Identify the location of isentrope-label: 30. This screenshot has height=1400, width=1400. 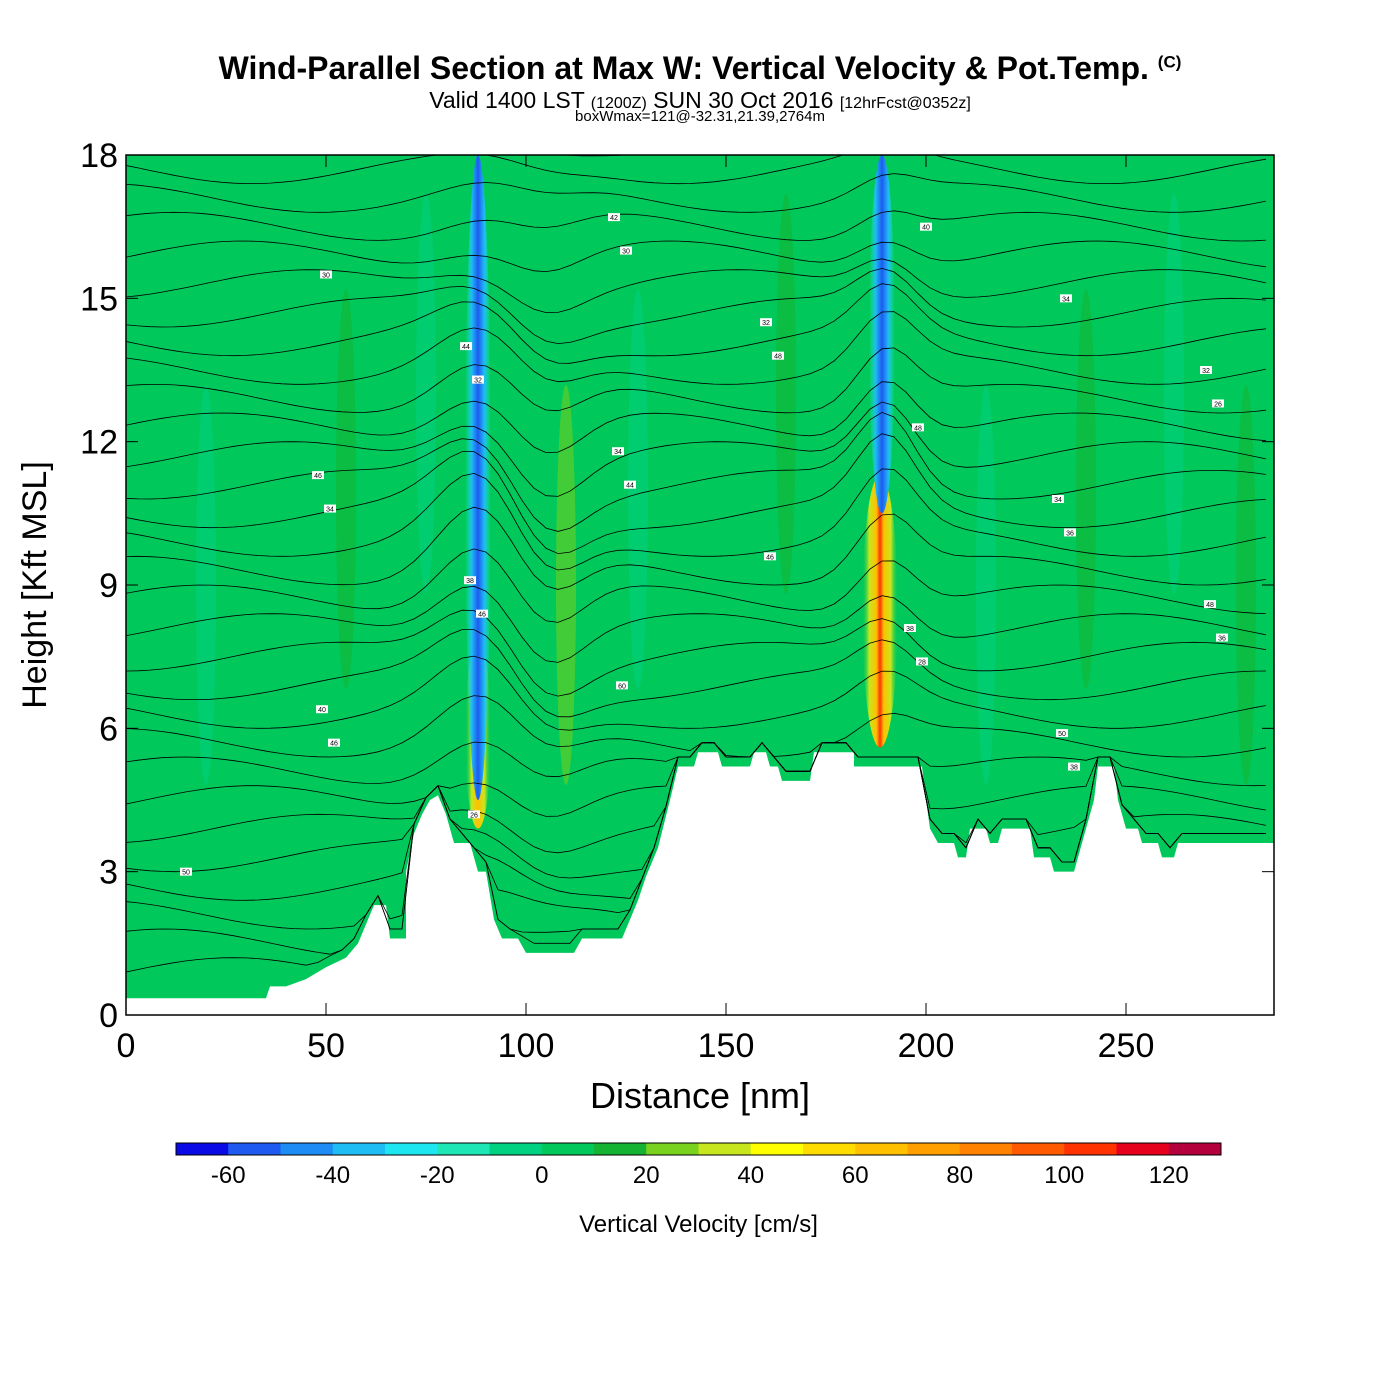
(326, 275).